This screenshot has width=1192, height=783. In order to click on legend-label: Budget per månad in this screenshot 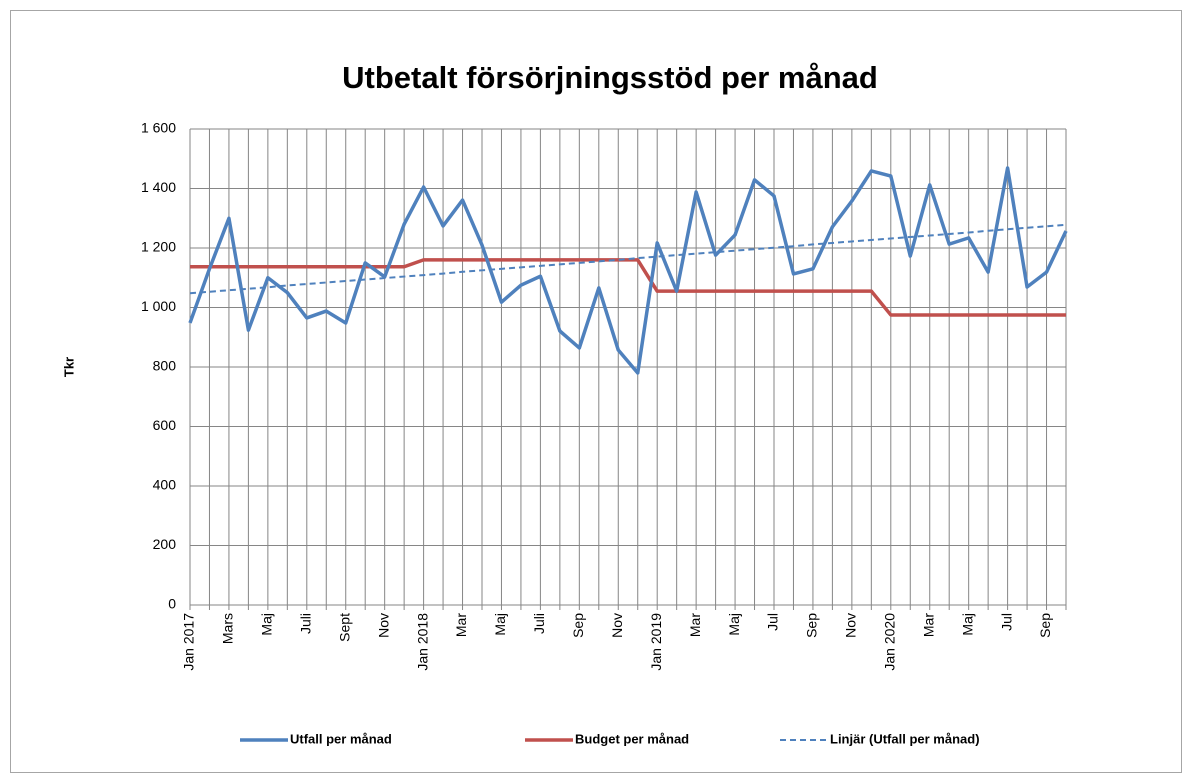, I will do `click(632, 738)`.